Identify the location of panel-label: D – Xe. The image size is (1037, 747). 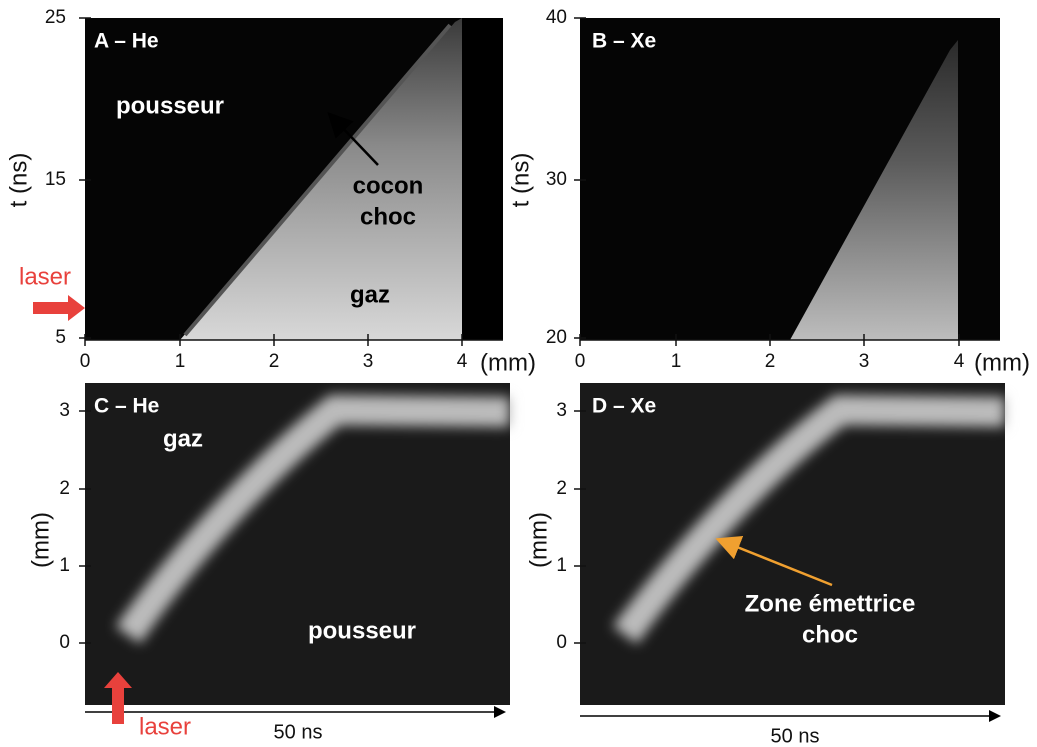
(624, 406).